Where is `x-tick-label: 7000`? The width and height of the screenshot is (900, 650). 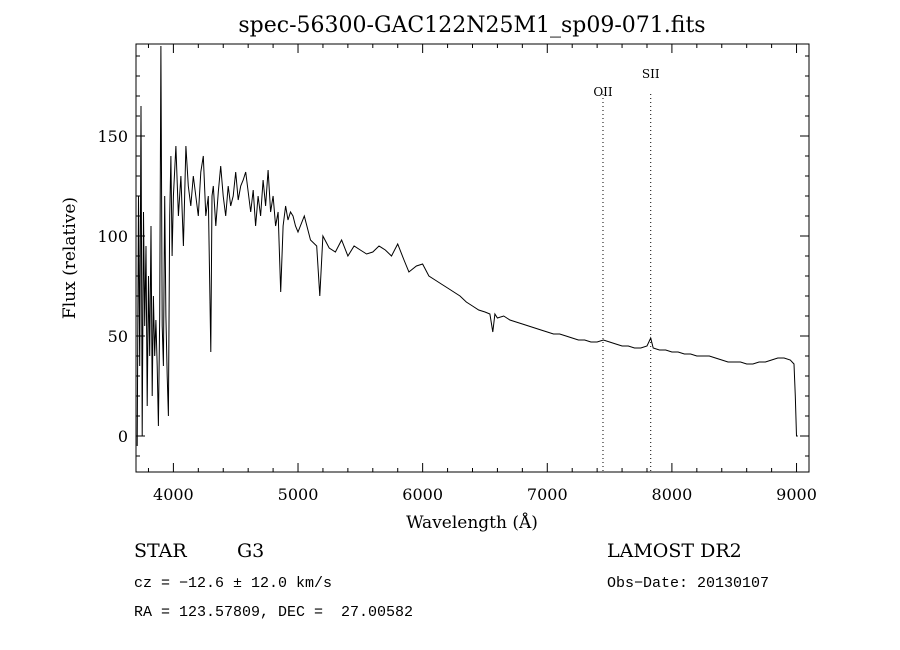 x-tick-label: 7000 is located at coordinates (547, 494).